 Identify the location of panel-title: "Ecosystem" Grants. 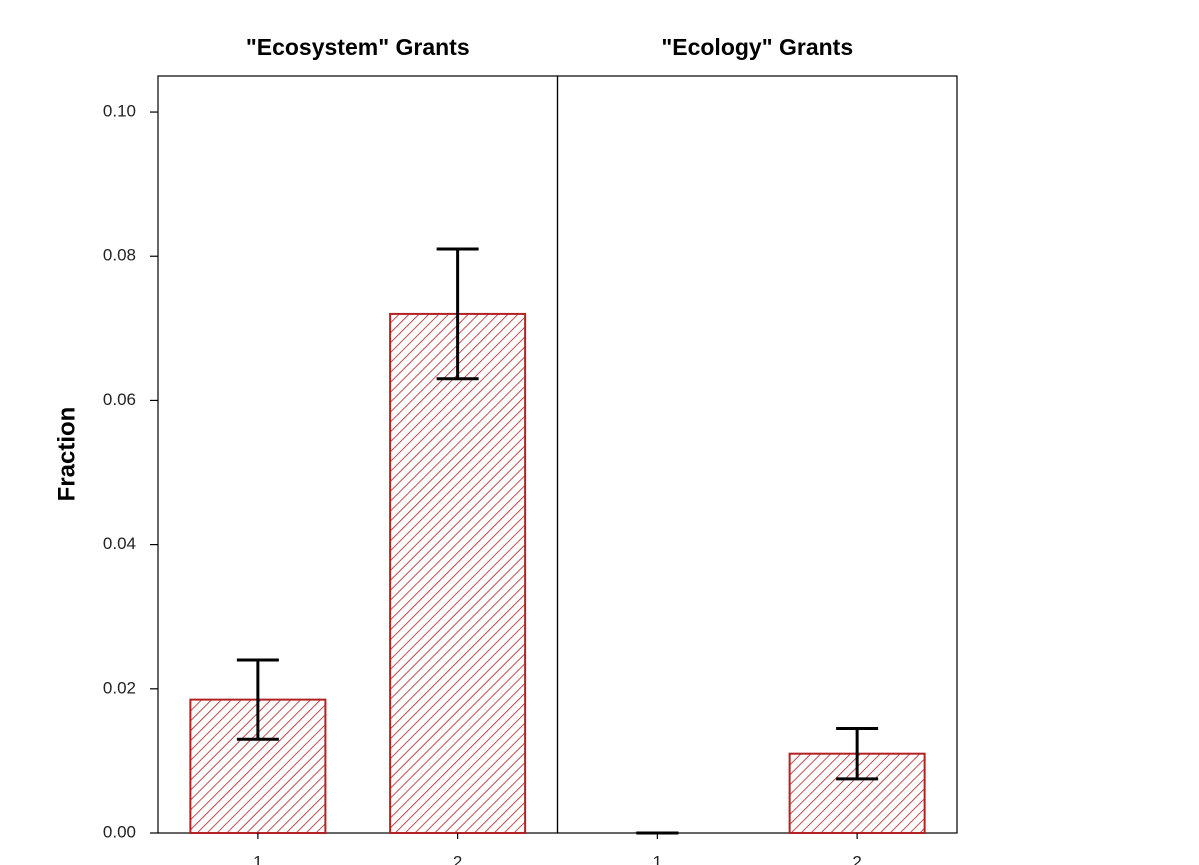
(358, 47).